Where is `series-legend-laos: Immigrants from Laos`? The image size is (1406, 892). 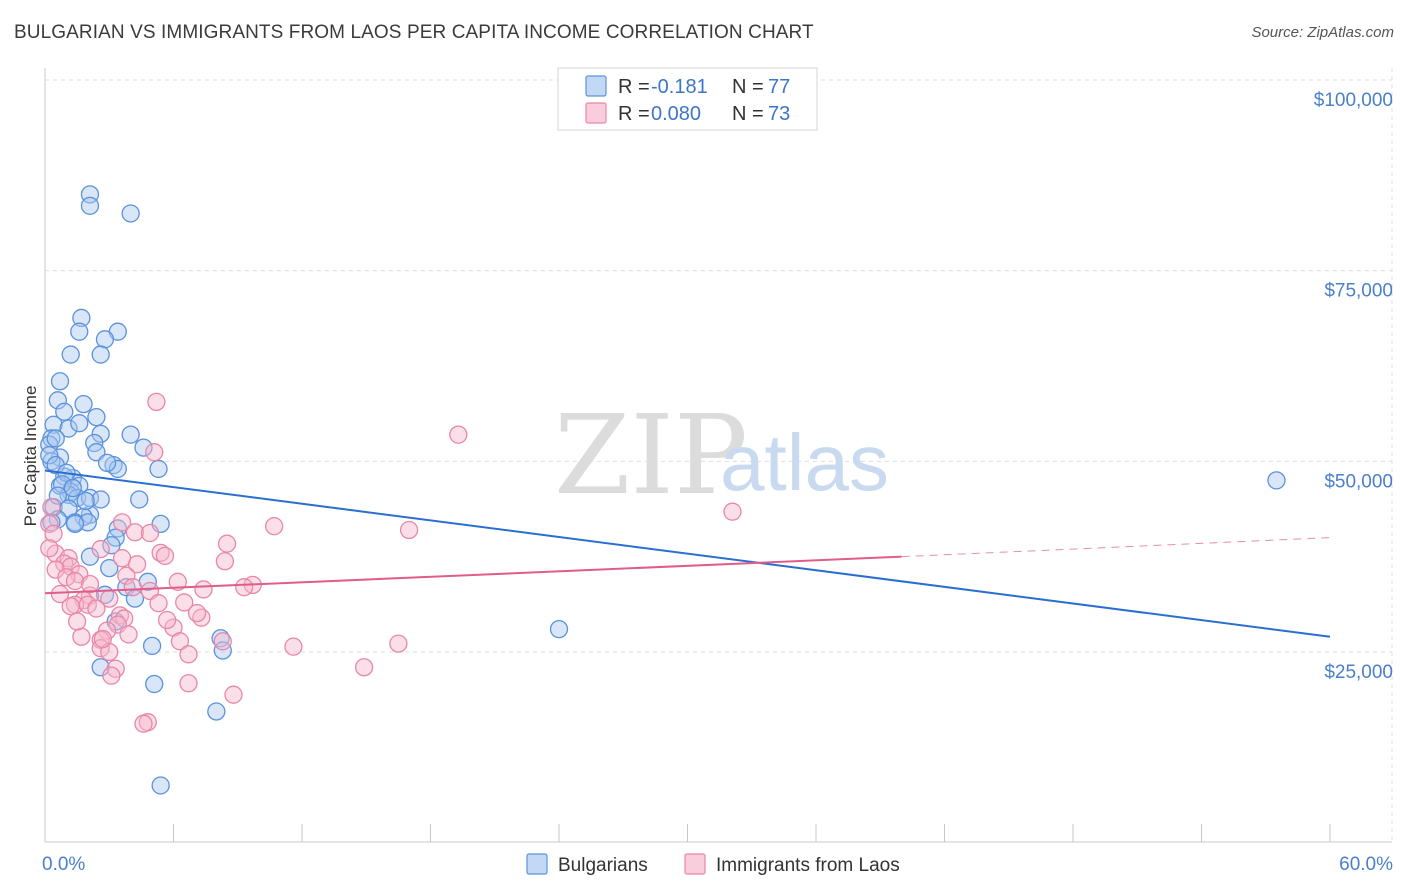 series-legend-laos: Immigrants from Laos is located at coordinates (808, 865).